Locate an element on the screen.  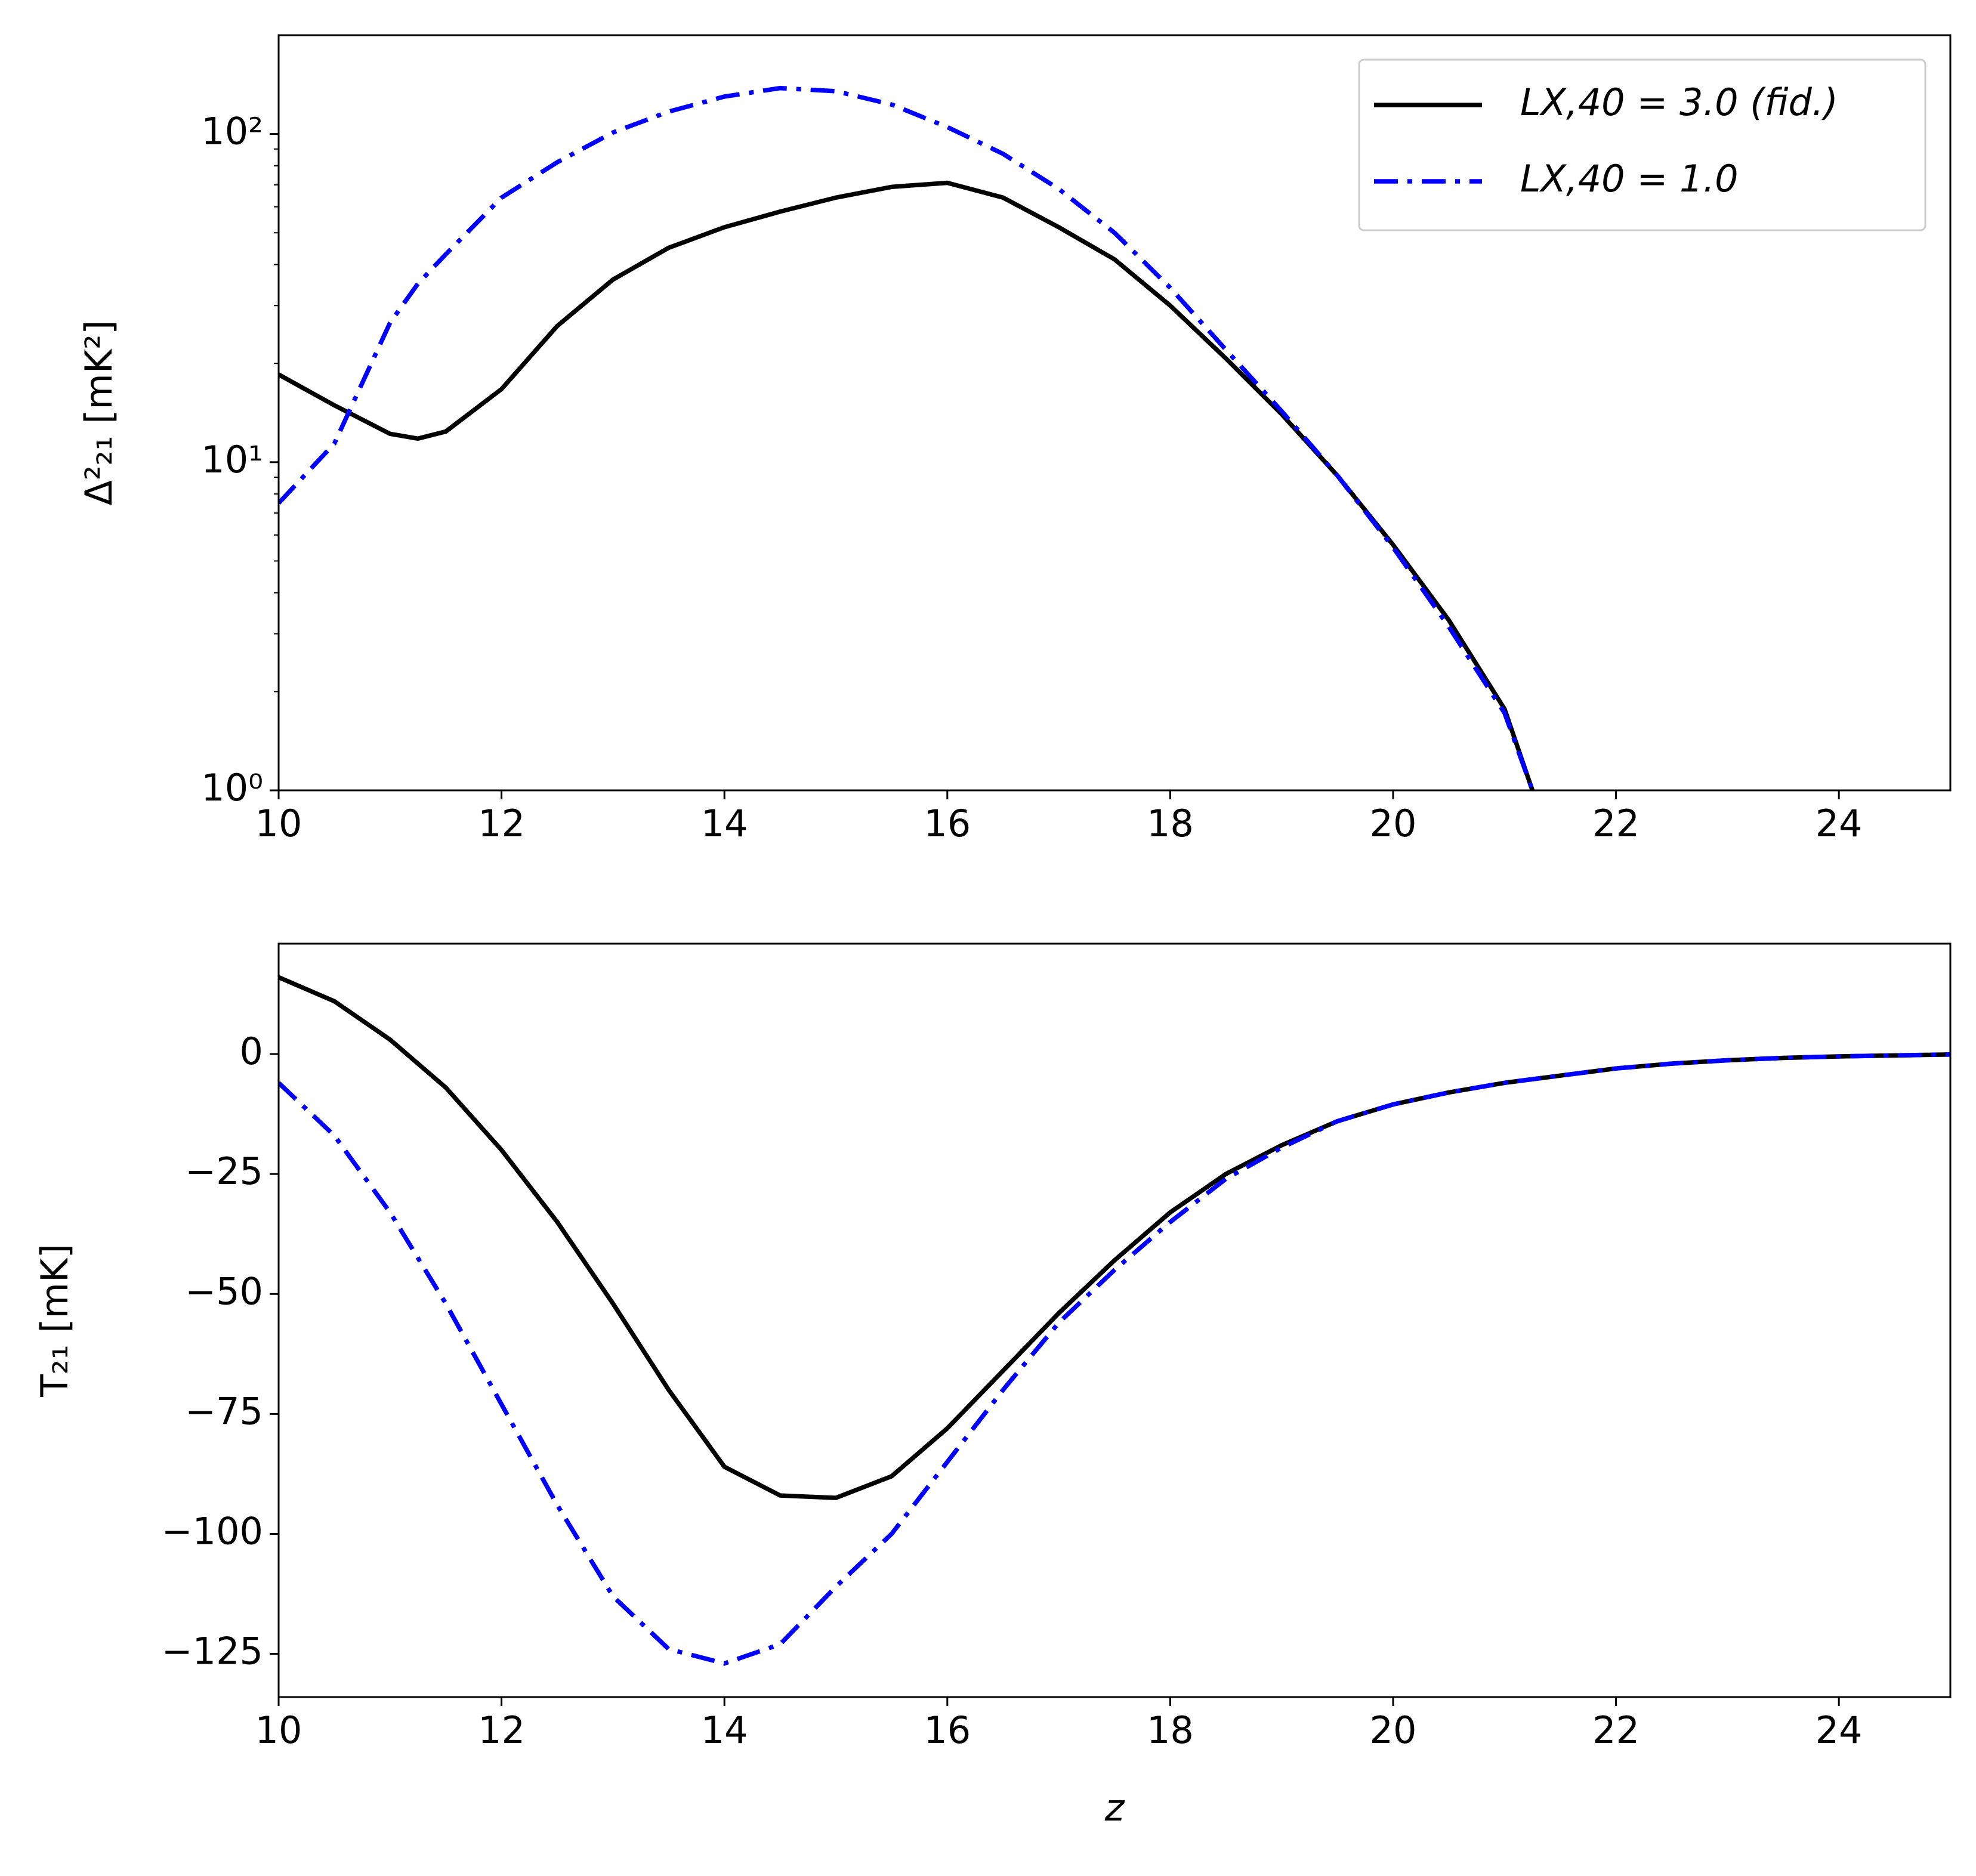
y-tick-label: −50 is located at coordinates (224, 1291).